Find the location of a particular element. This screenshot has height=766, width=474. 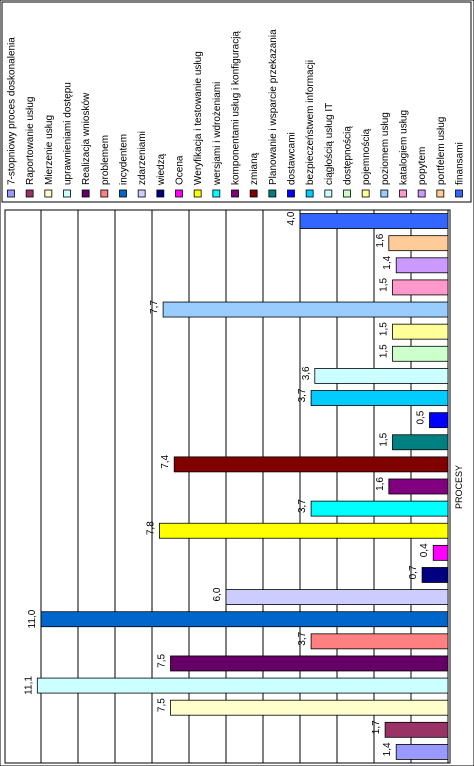

legend-label-zmian: zmianą is located at coordinates (254, 168).